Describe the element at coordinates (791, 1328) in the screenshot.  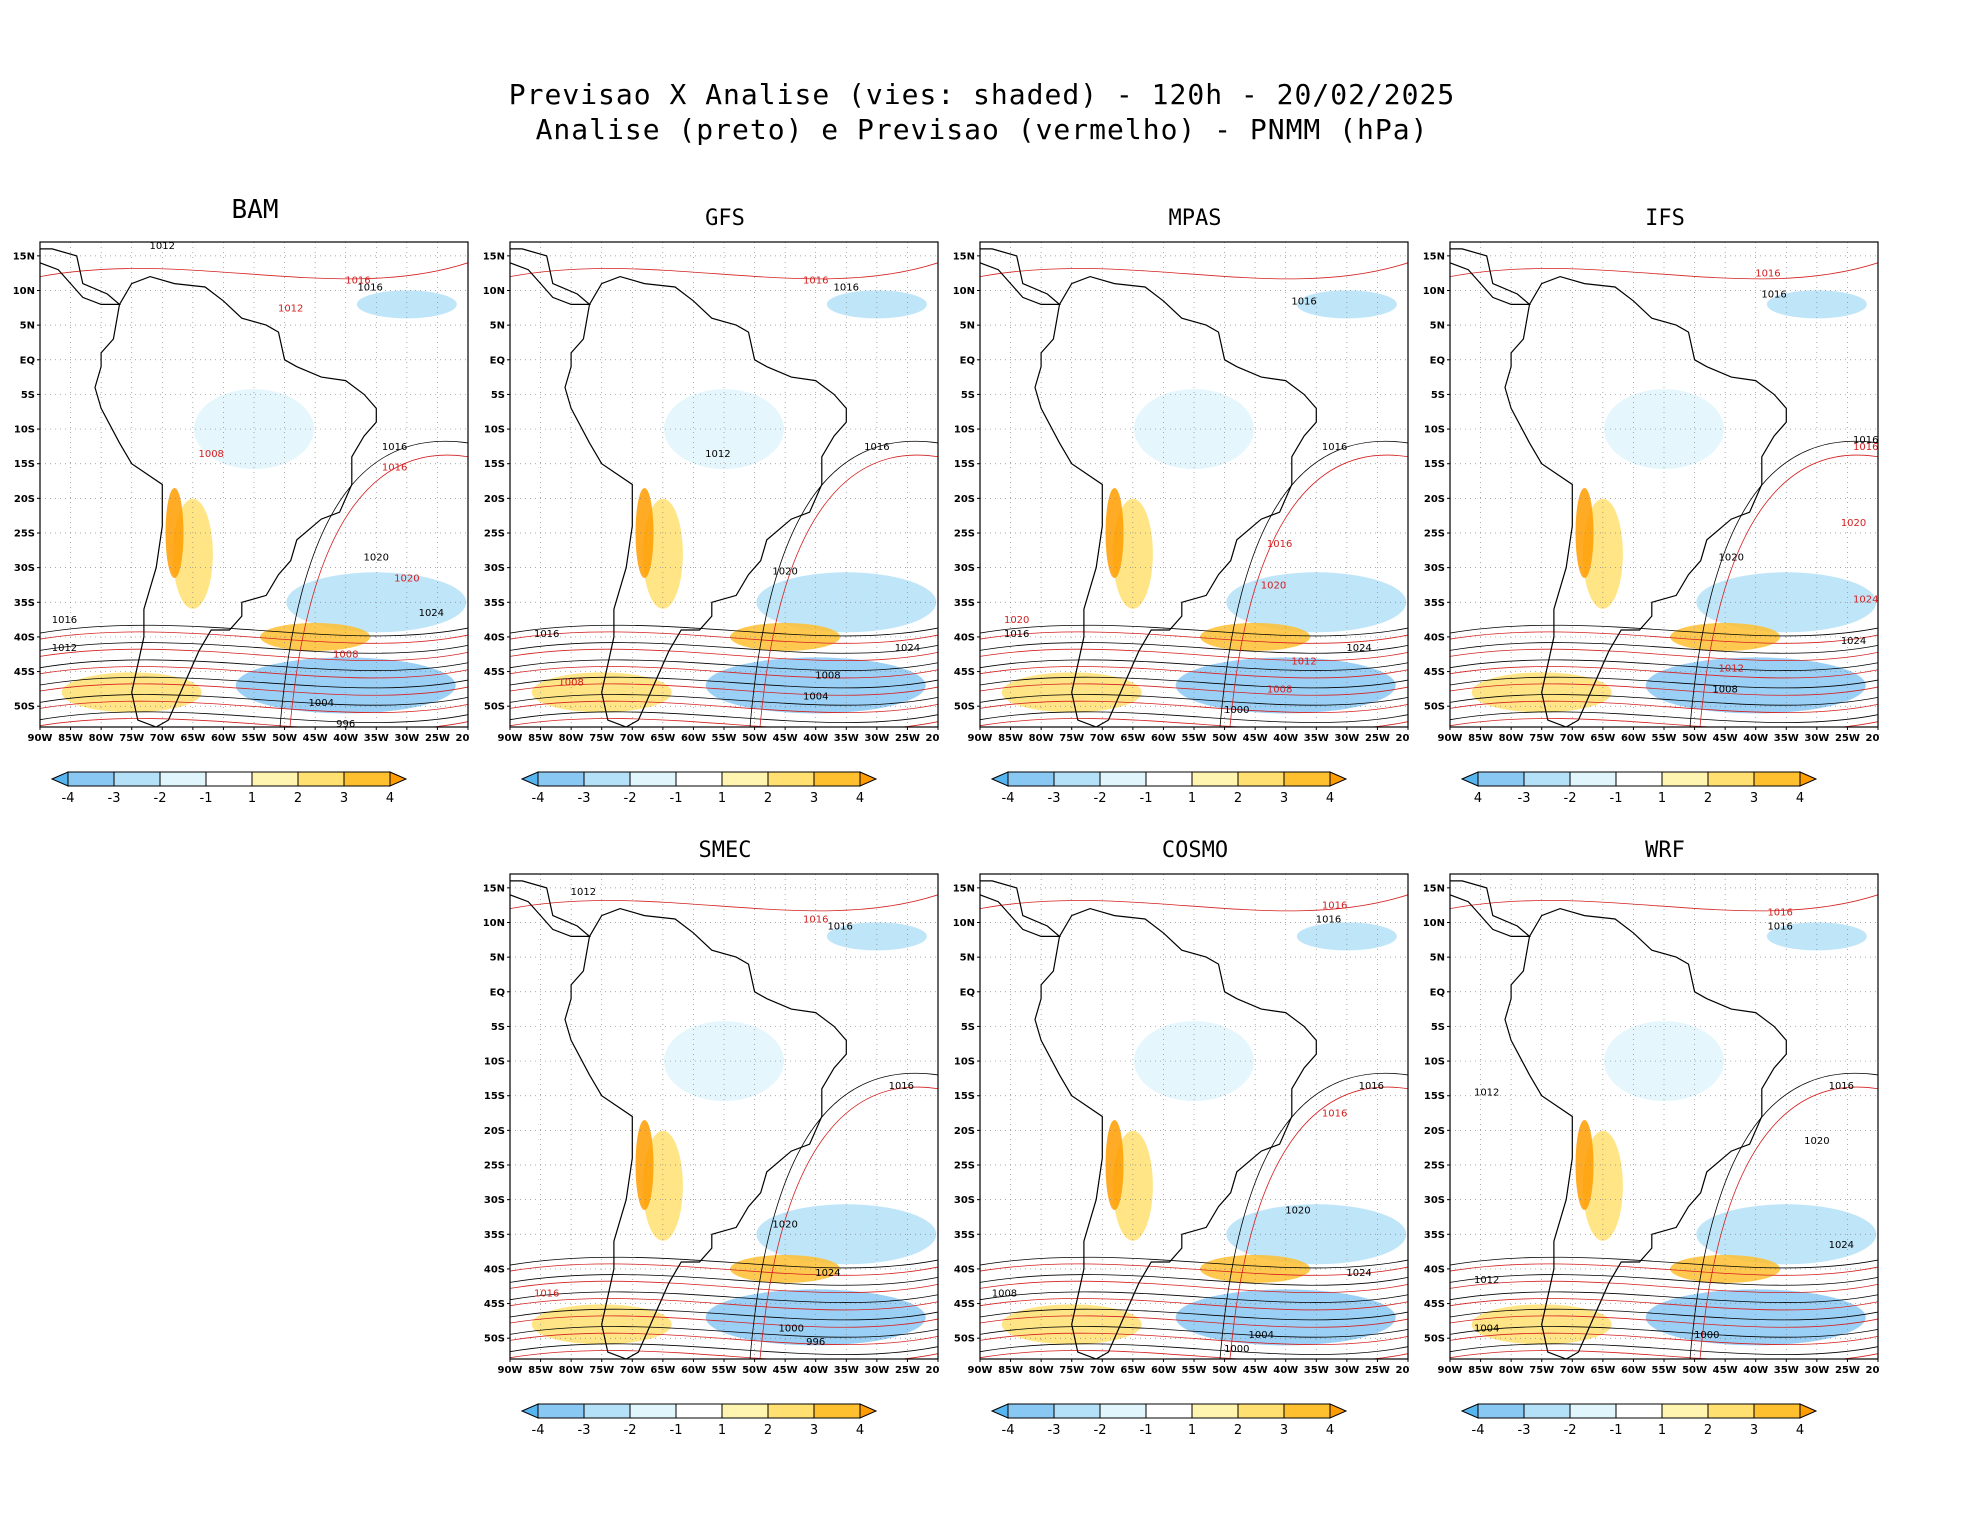
I see `isobar-label: 1000` at that location.